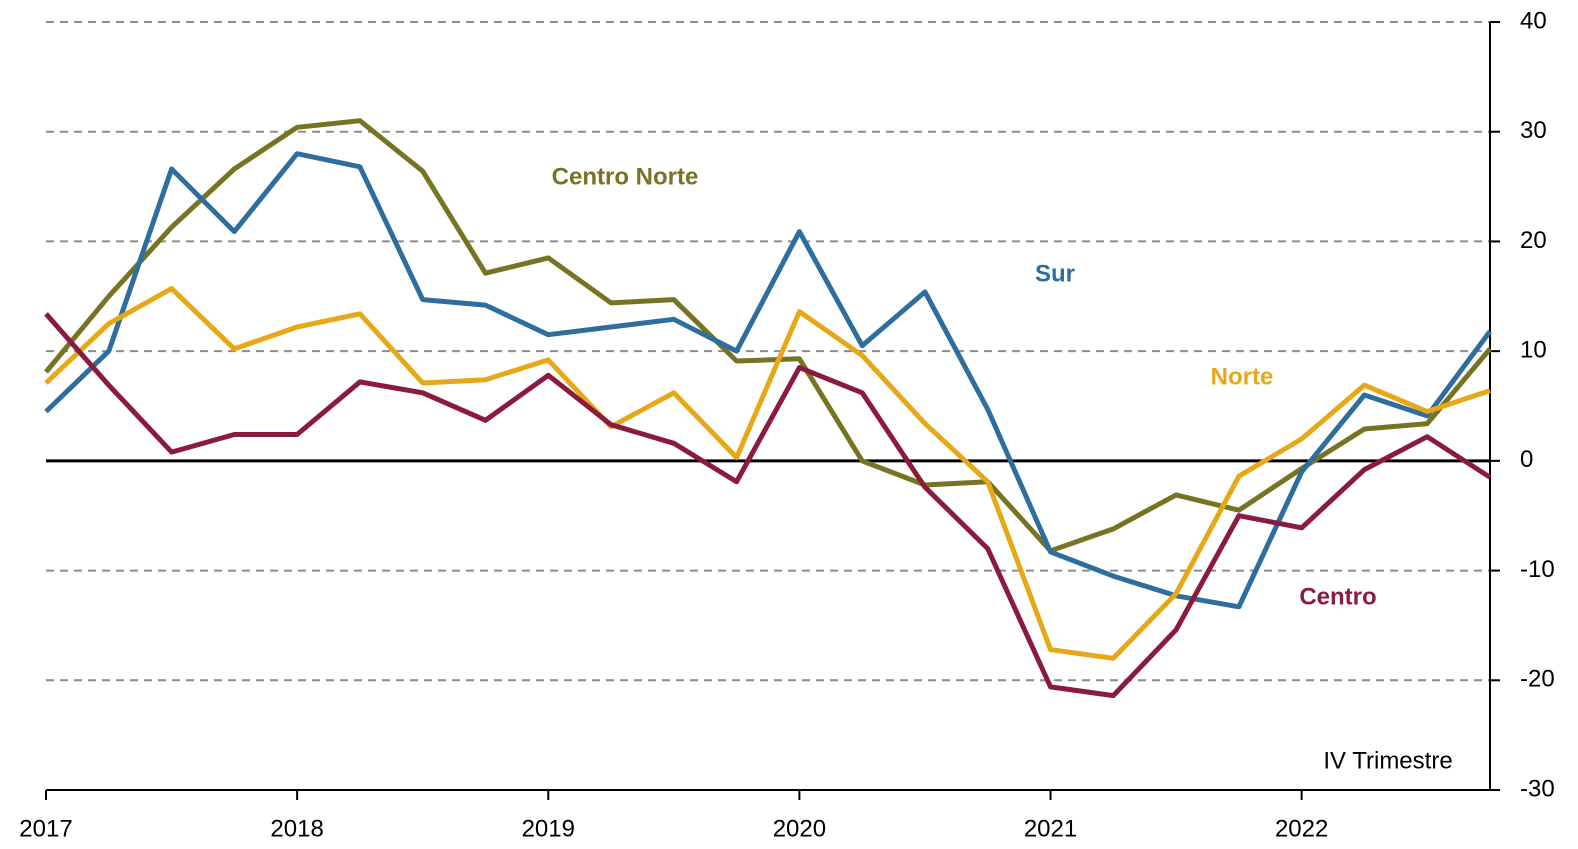 The height and width of the screenshot is (849, 1578). Describe the element at coordinates (548, 828) in the screenshot. I see `x-tick-label: 2019` at that location.